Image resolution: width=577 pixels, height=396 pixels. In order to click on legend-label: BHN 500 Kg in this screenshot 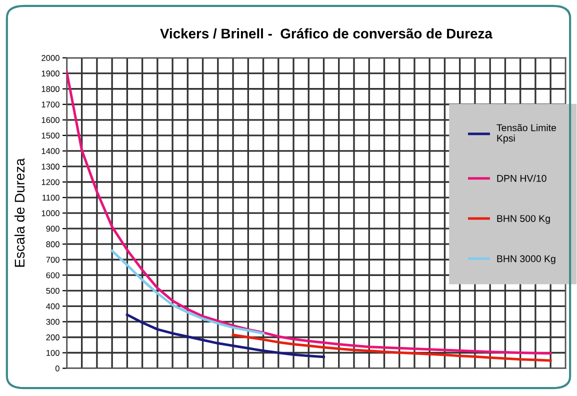, I will do `click(523, 219)`.